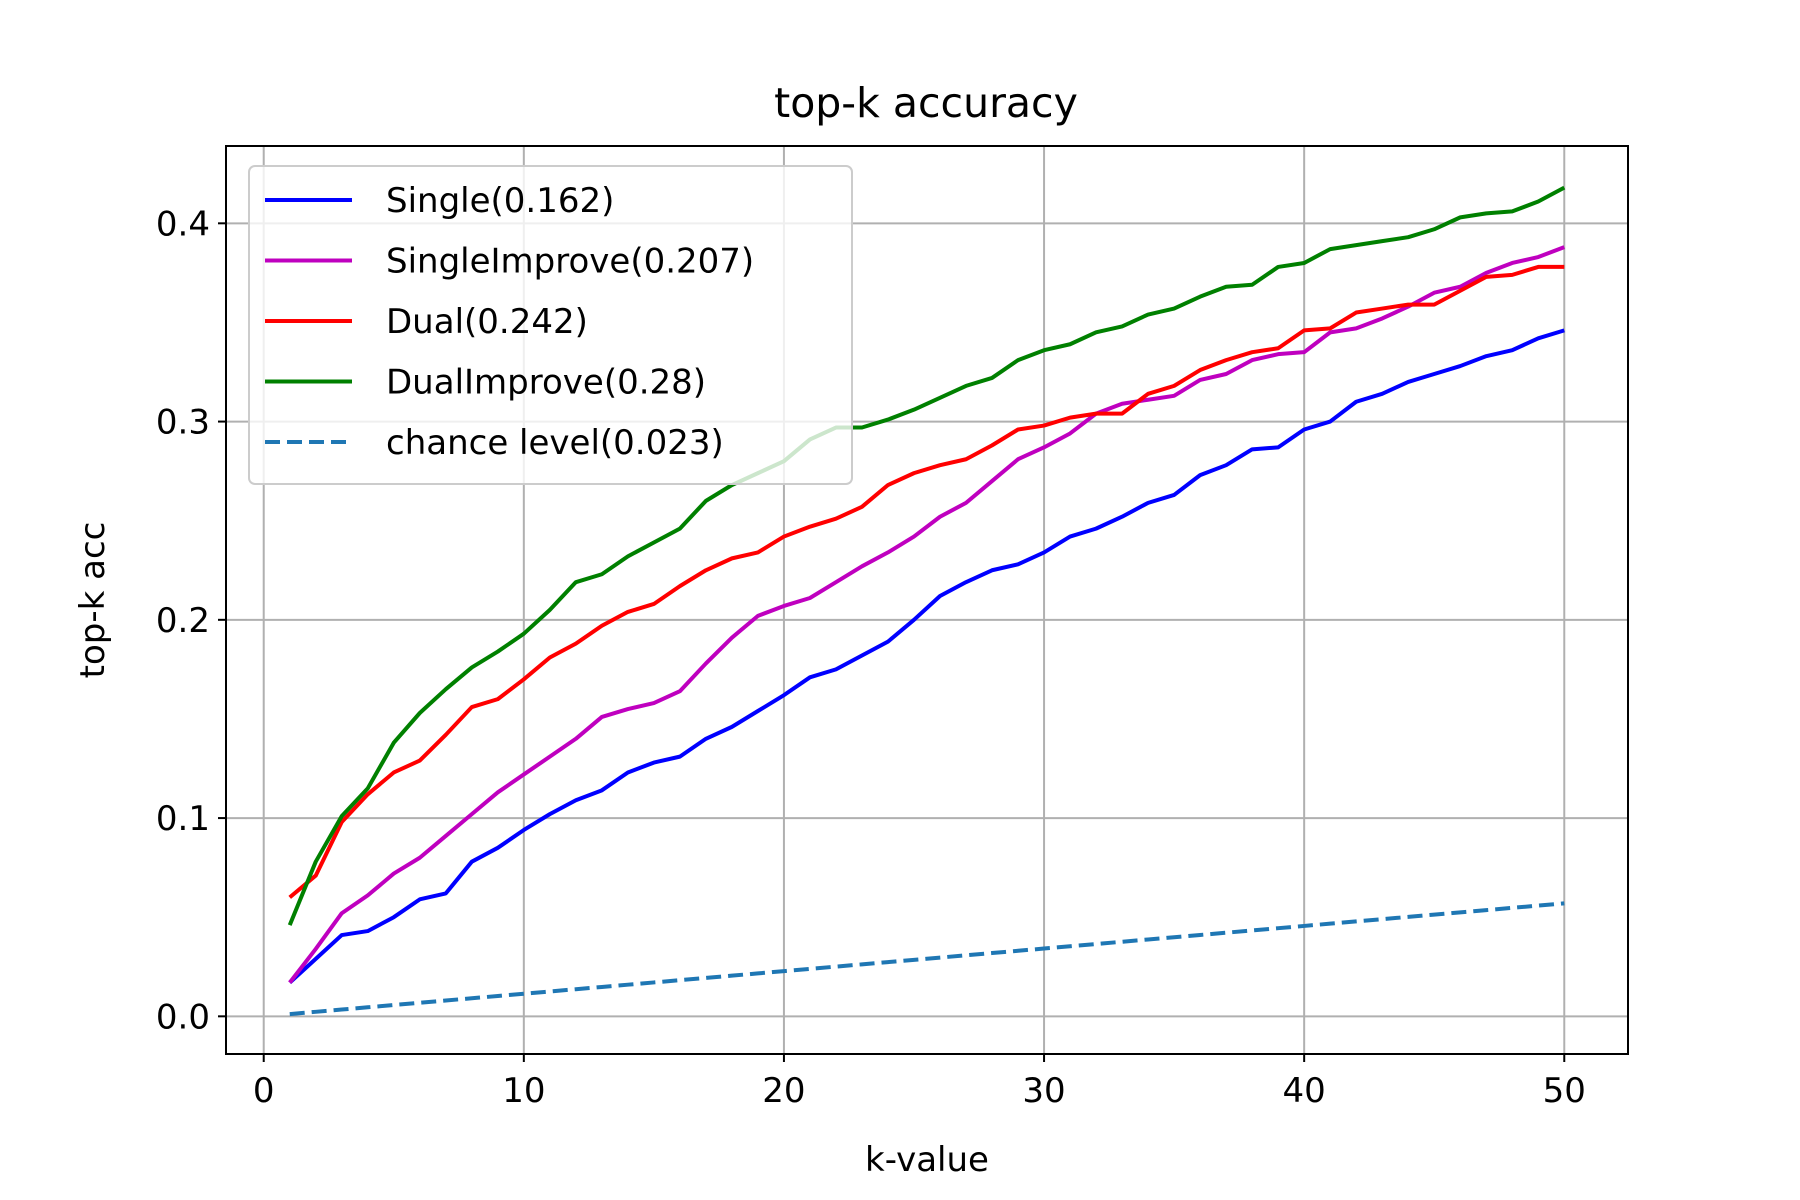 The height and width of the screenshot is (1200, 1800). What do you see at coordinates (546, 383) in the screenshot?
I see `legend-label: DualImprove(0.28)` at bounding box center [546, 383].